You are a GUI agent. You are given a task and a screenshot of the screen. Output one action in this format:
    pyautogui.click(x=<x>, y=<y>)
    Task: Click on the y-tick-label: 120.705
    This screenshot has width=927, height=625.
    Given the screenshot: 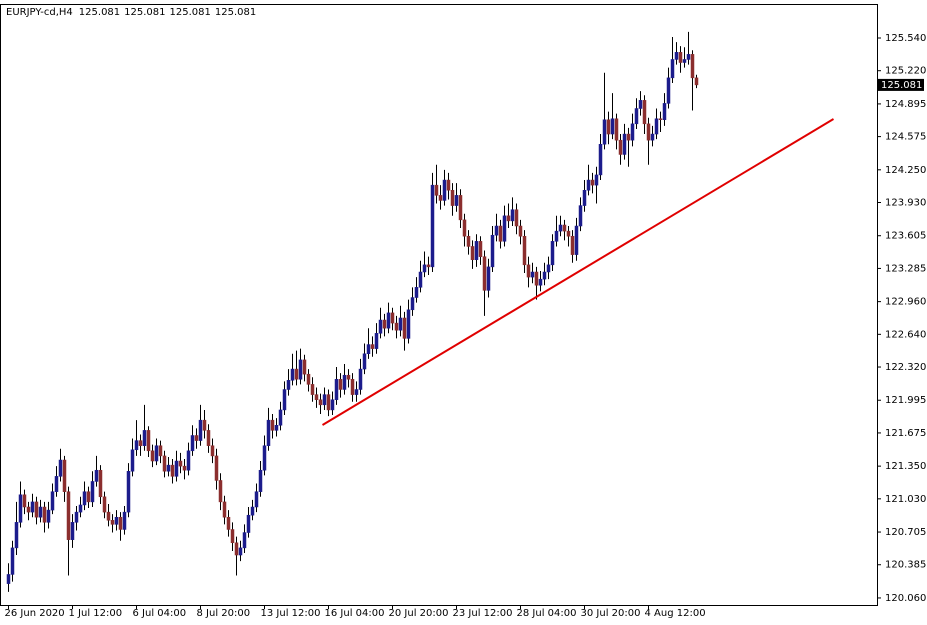 What is the action you would take?
    pyautogui.click(x=905, y=532)
    